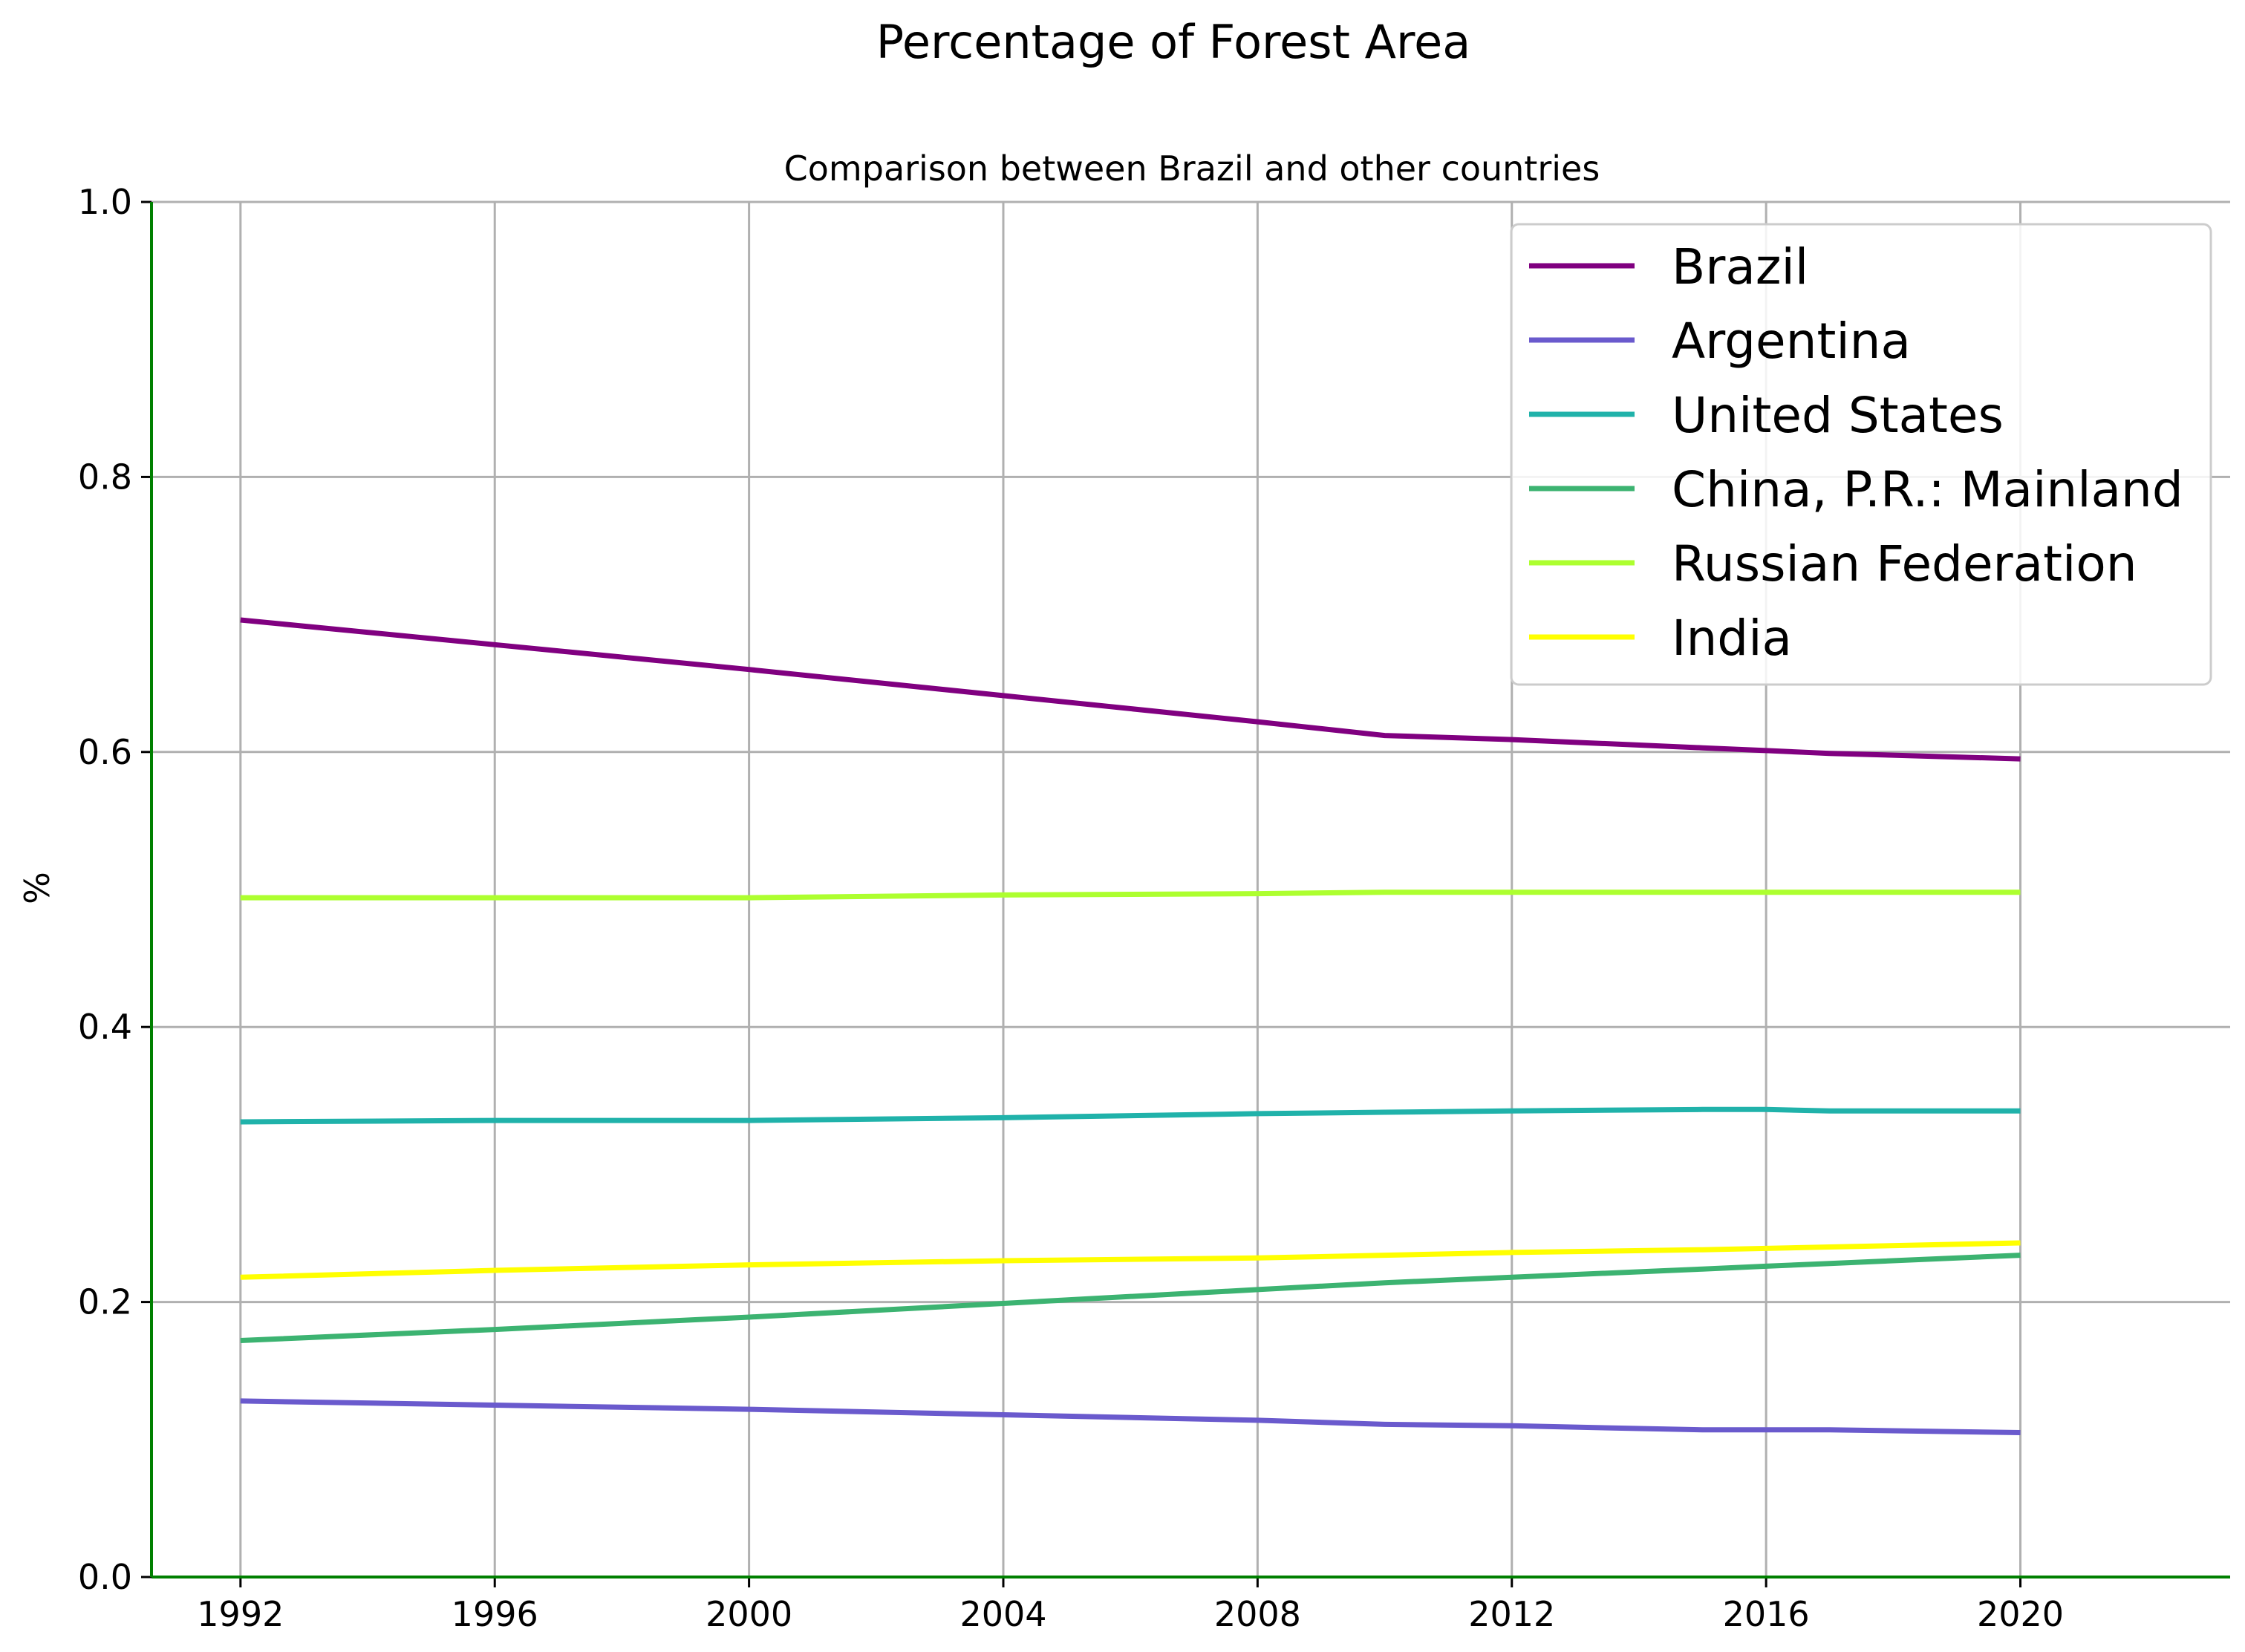 The width and height of the screenshot is (2245, 1652). I want to click on legend-label-india: India, so click(1732, 638).